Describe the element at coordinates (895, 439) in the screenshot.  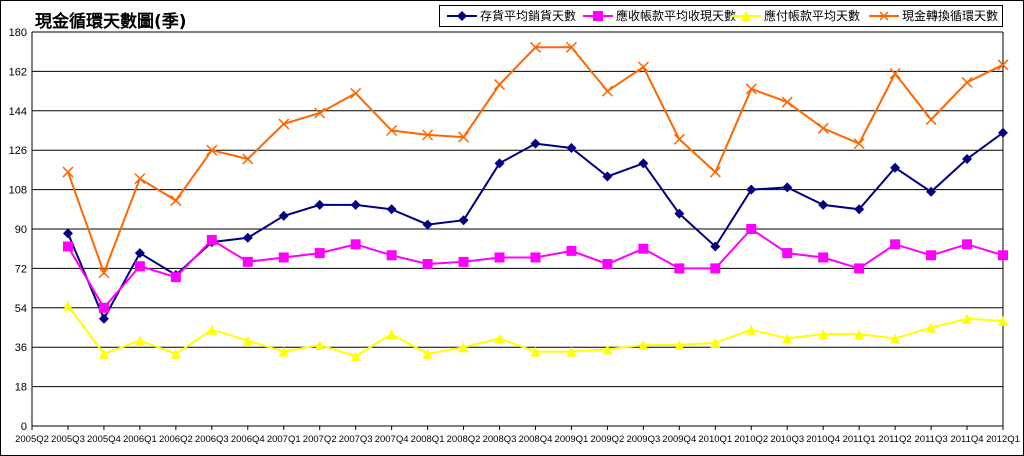
I see `x-tick-label: 2011Q2` at that location.